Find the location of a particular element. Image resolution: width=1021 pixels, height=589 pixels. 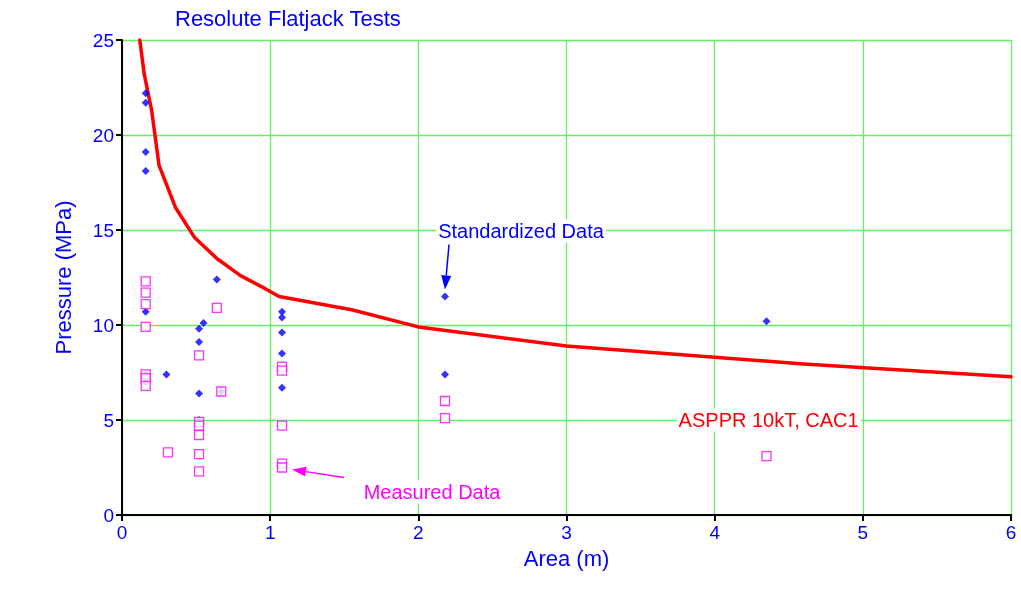

text: Standardized Data is located at coordinates (521, 230).